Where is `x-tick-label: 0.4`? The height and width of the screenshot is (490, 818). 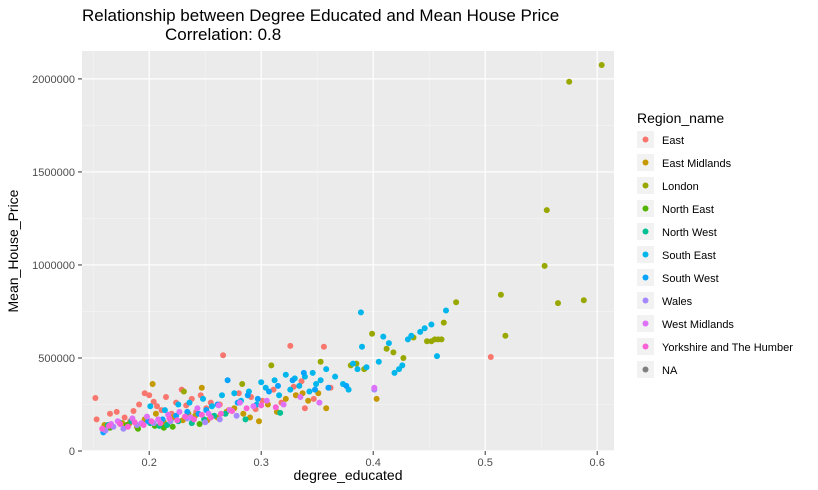 x-tick-label: 0.4 is located at coordinates (373, 463).